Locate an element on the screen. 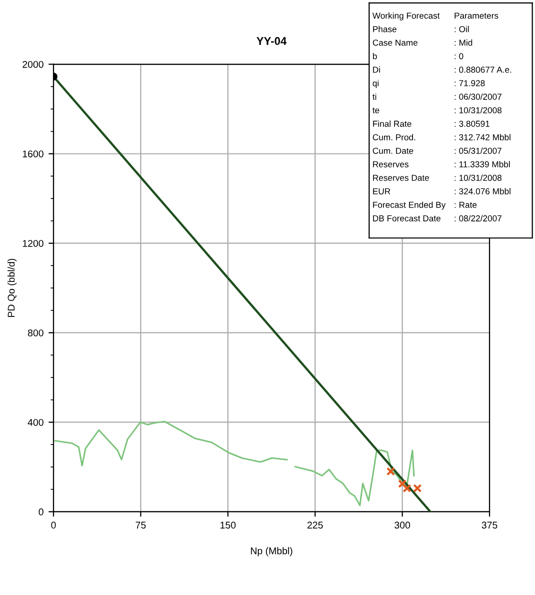  annotation: Di is located at coordinates (376, 69).